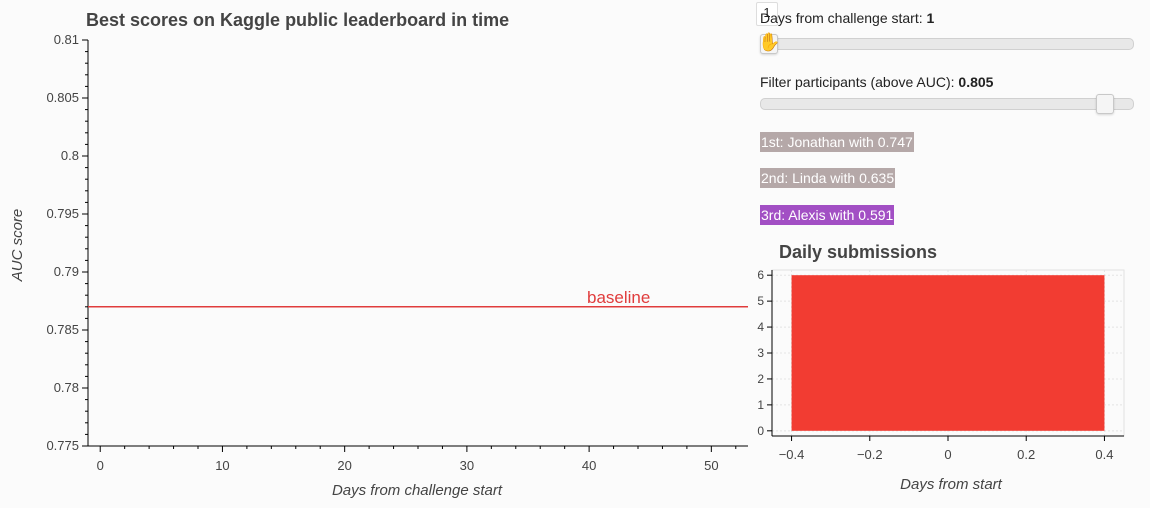  Describe the element at coordinates (589, 465) in the screenshot. I see `x-tick-label: 40` at that location.